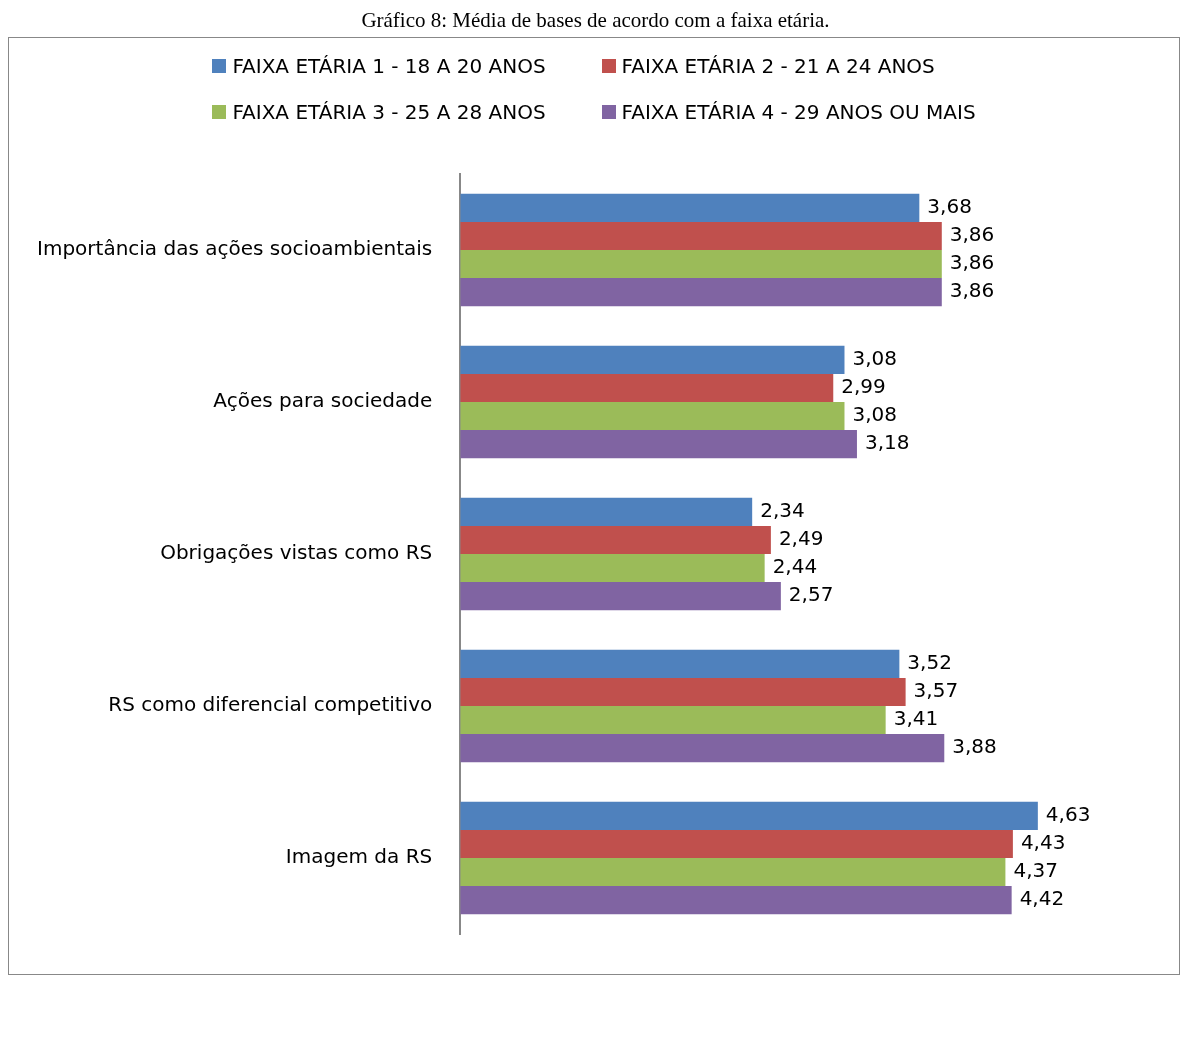  I want to click on legend-label: FAIXA ETÁRIA 3 - 25 A 28 ANOS, so click(389, 112).